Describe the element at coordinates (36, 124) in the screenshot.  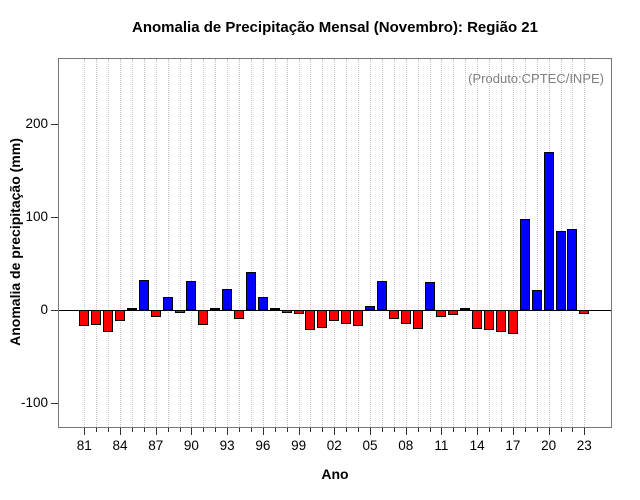
I see `y-tick-label: 200` at that location.